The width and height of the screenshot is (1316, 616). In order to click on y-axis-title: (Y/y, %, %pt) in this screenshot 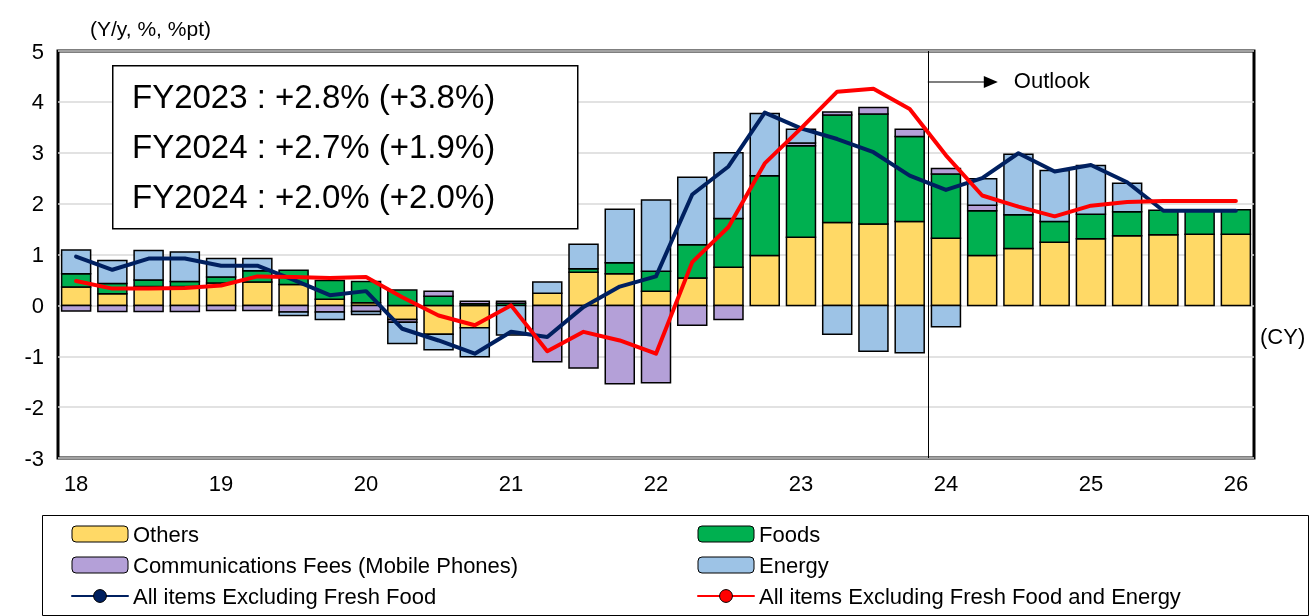, I will do `click(150, 28)`.